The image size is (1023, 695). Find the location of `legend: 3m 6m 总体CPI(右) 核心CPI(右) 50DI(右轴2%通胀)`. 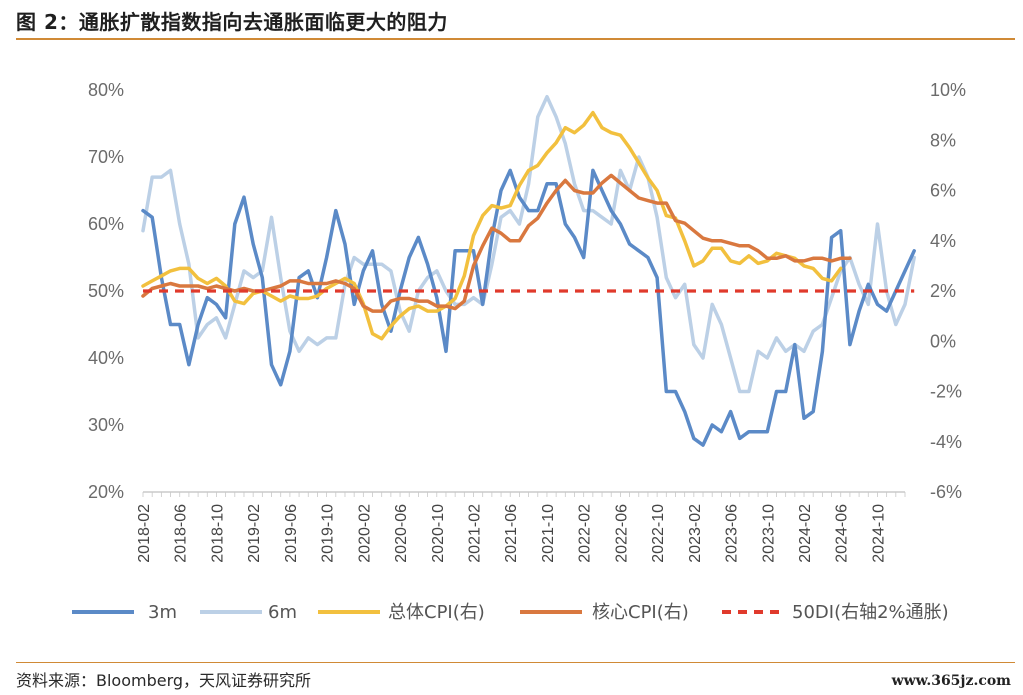

legend: 3m 6m 总体CPI(右) 核心CPI(右) 50DI(右轴2%通胀) is located at coordinates (510, 612).